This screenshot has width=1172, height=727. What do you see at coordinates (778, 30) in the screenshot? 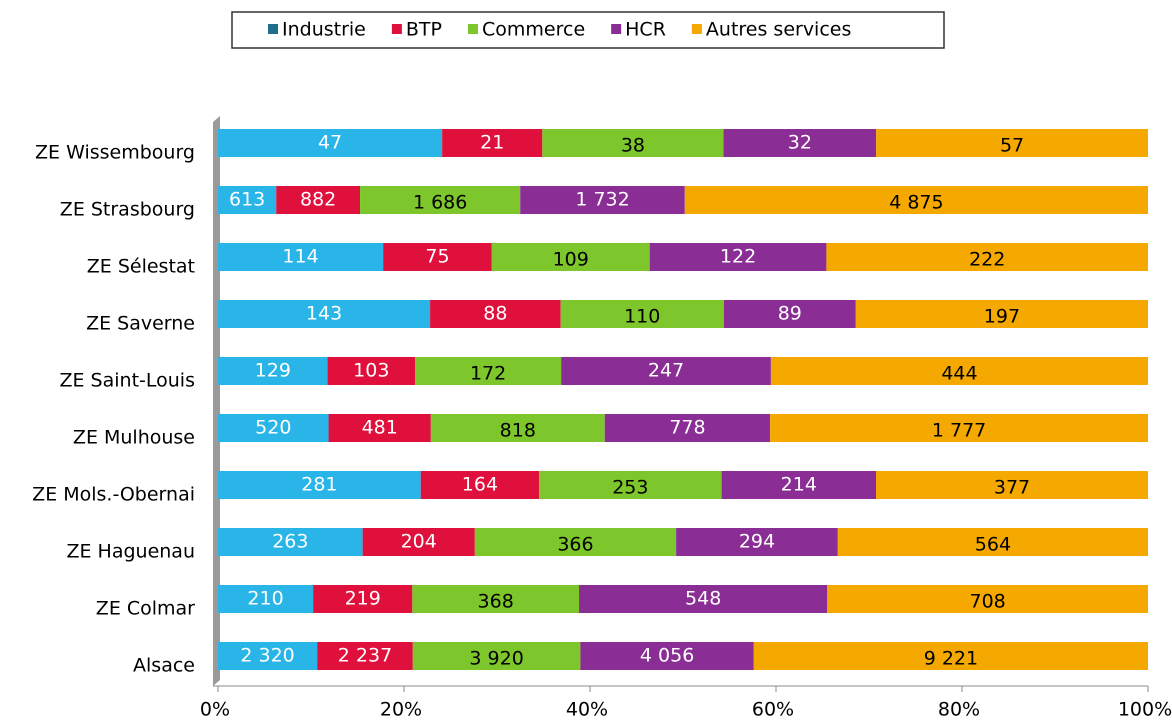
I see `legend-label: Autres services` at bounding box center [778, 30].